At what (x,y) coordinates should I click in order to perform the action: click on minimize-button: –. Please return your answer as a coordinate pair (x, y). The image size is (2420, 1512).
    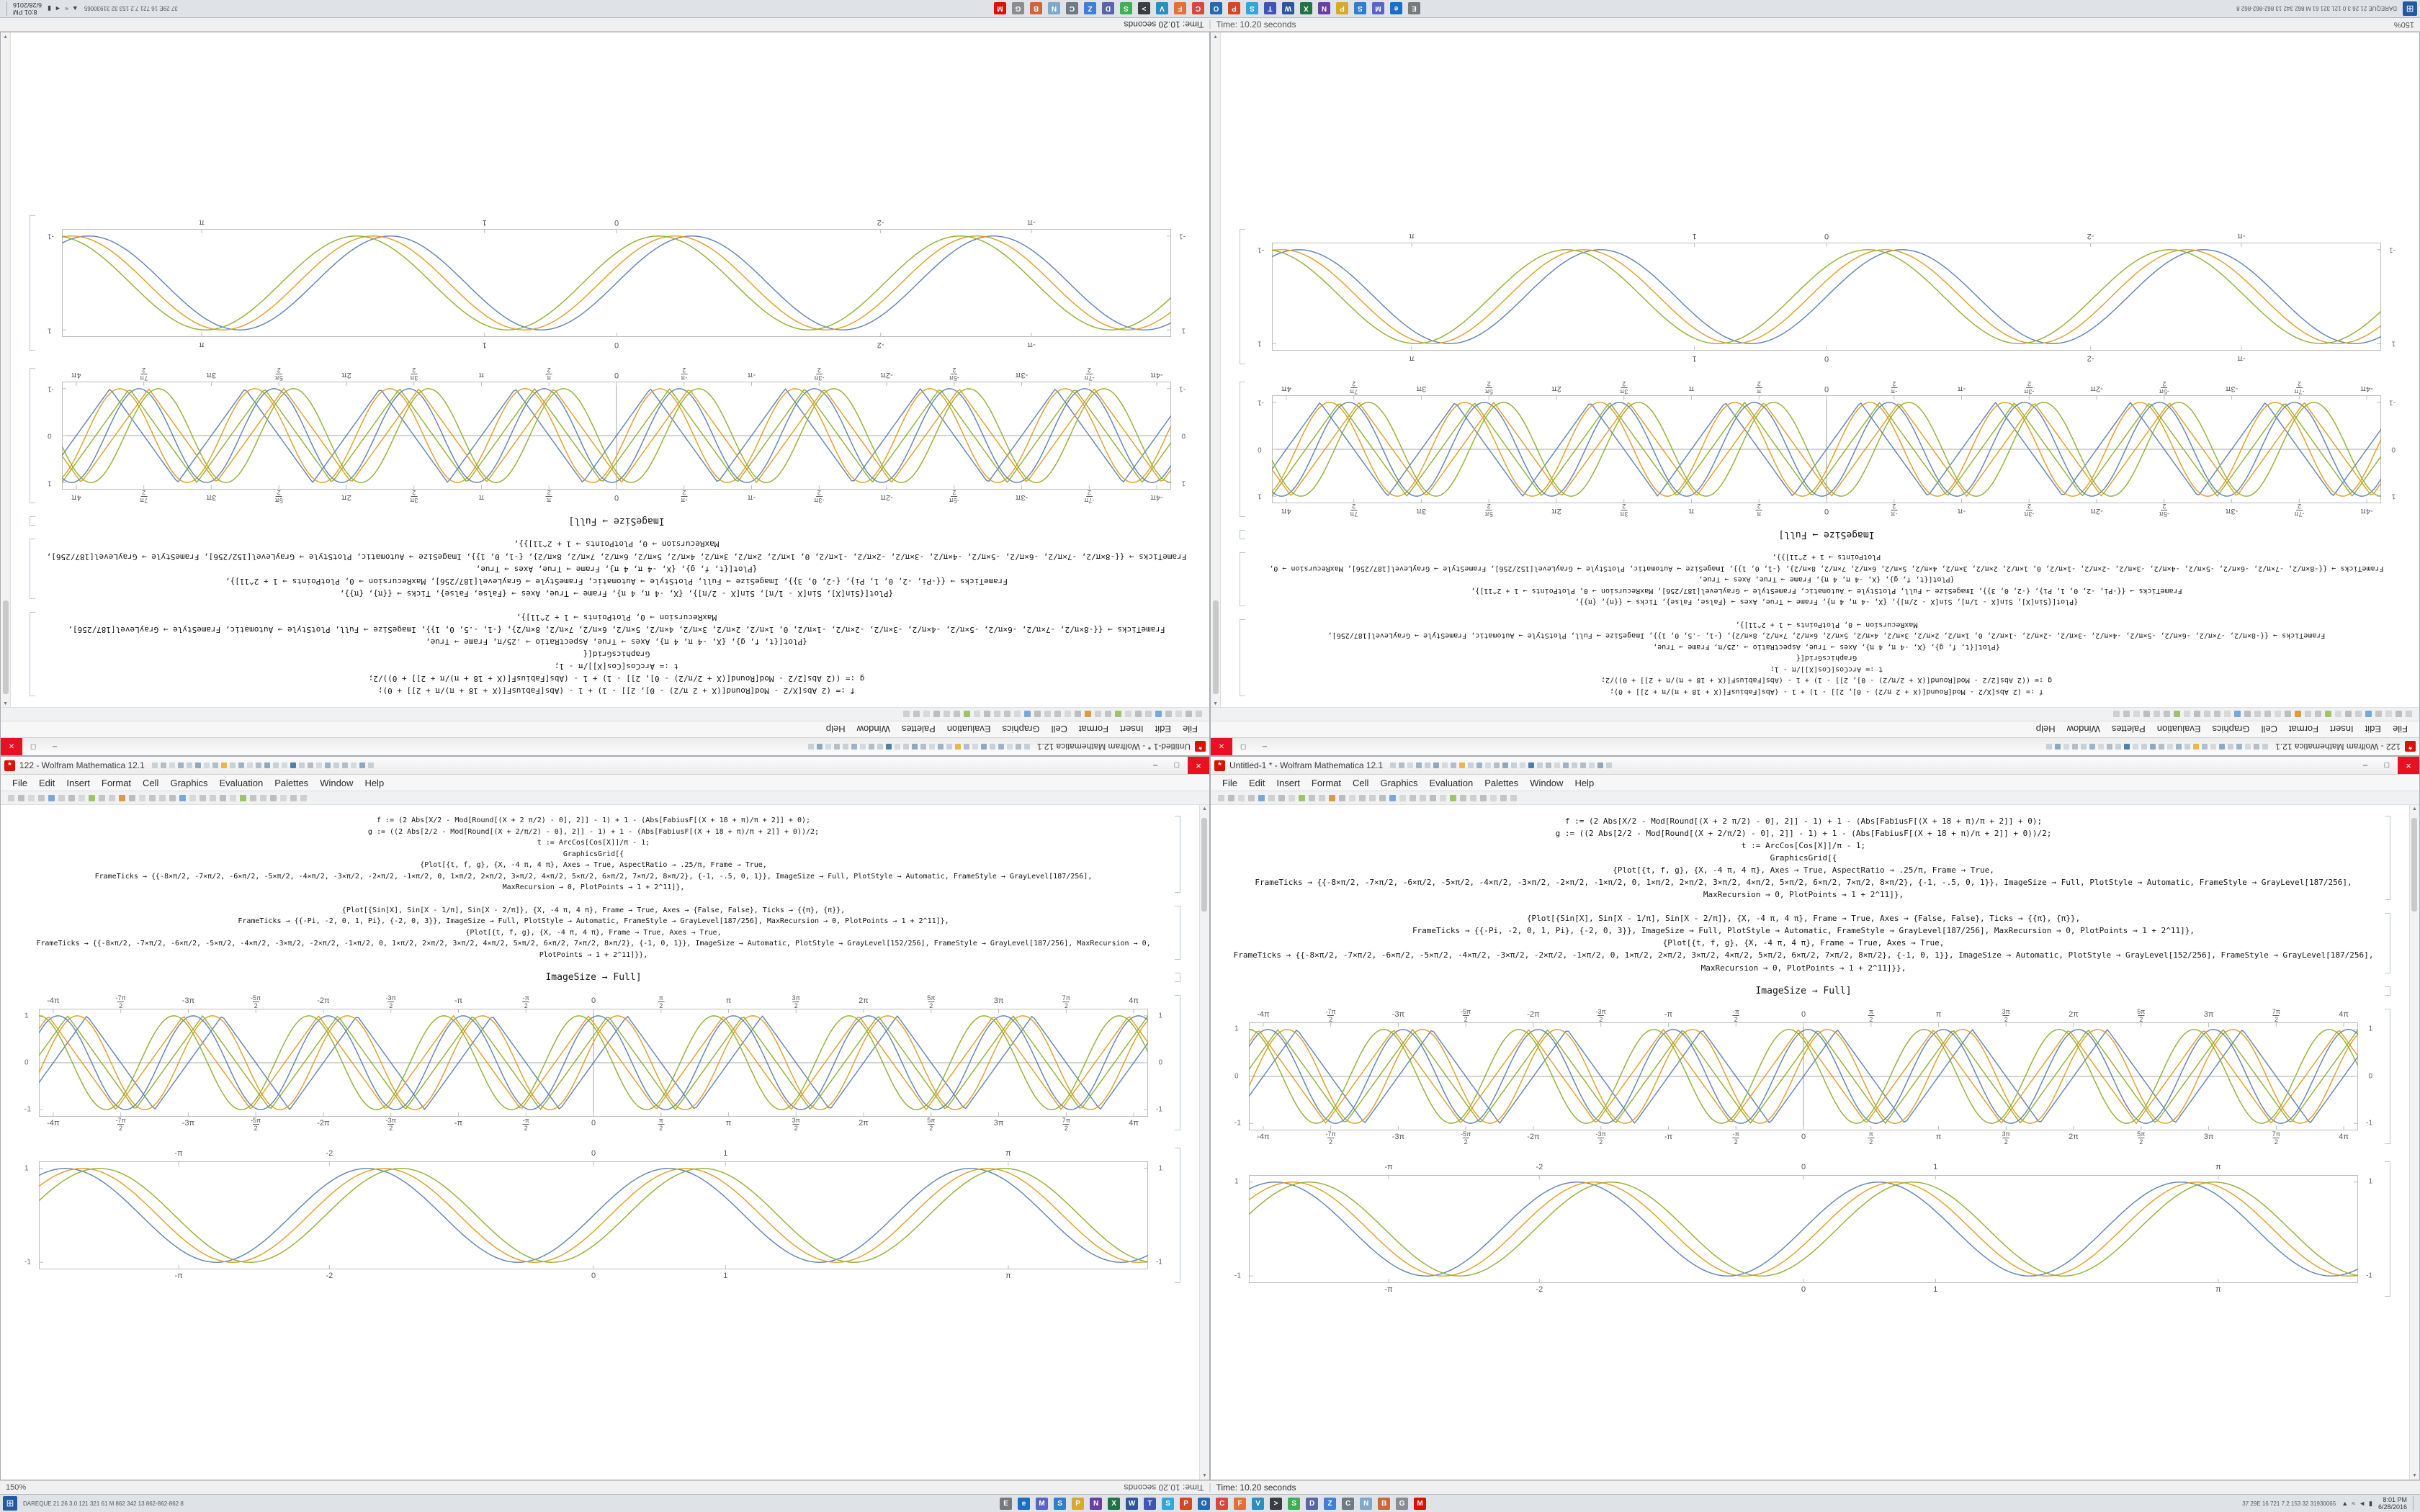
    Looking at the image, I should click on (1155, 765).